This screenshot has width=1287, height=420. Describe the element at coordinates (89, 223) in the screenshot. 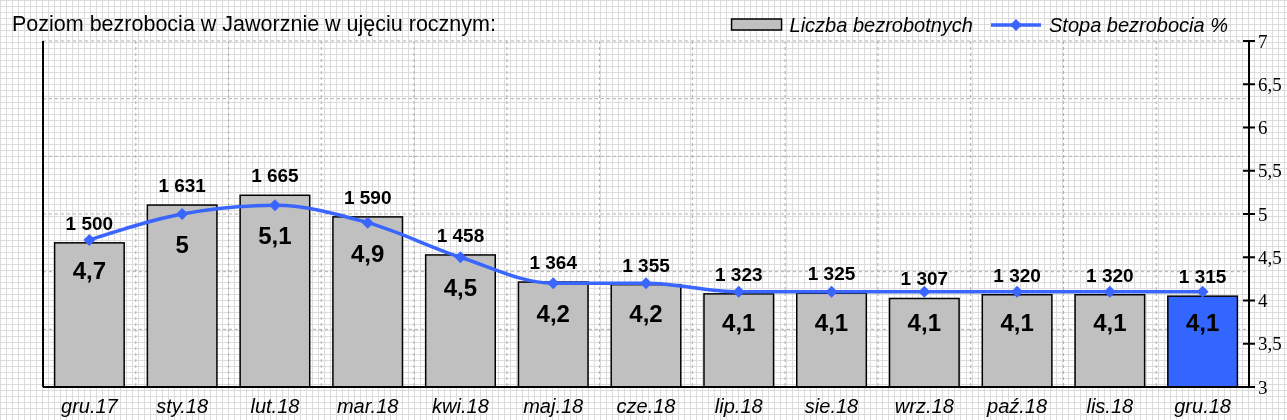

I see `data-label: 1 500` at that location.